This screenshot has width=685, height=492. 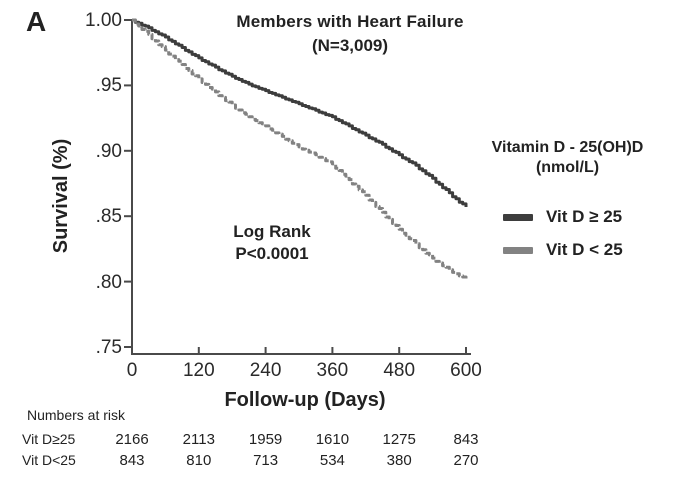 I want to click on risk-count: 810, so click(x=199, y=460).